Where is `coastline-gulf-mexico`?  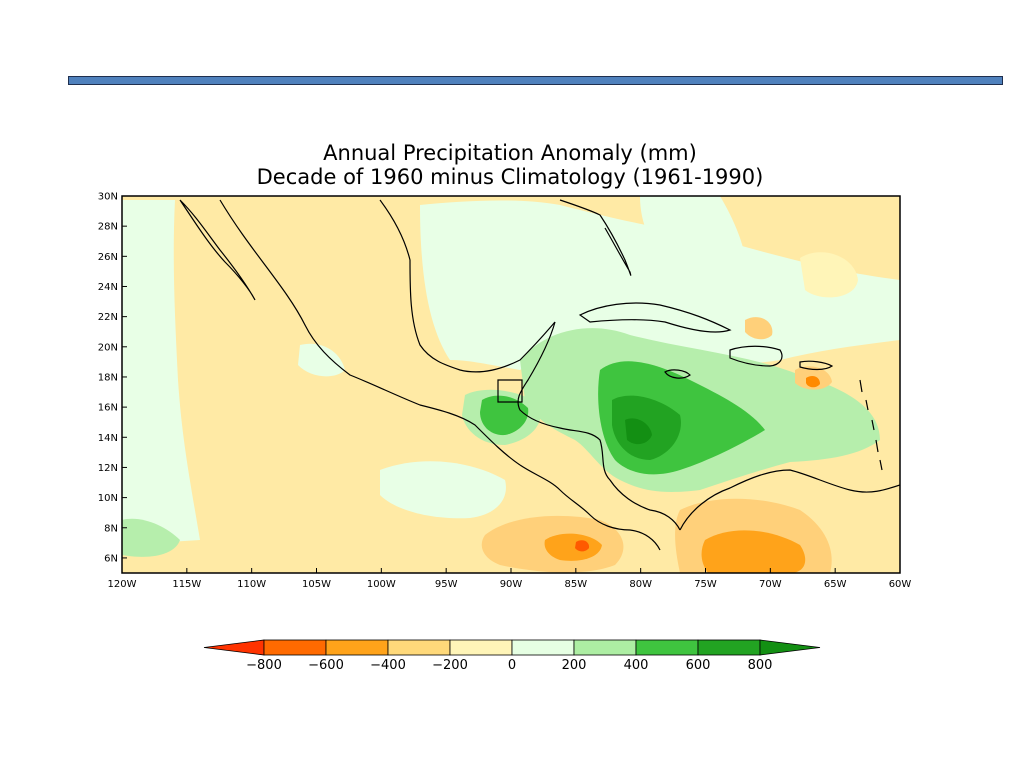 coastline-gulf-mexico is located at coordinates (467, 286).